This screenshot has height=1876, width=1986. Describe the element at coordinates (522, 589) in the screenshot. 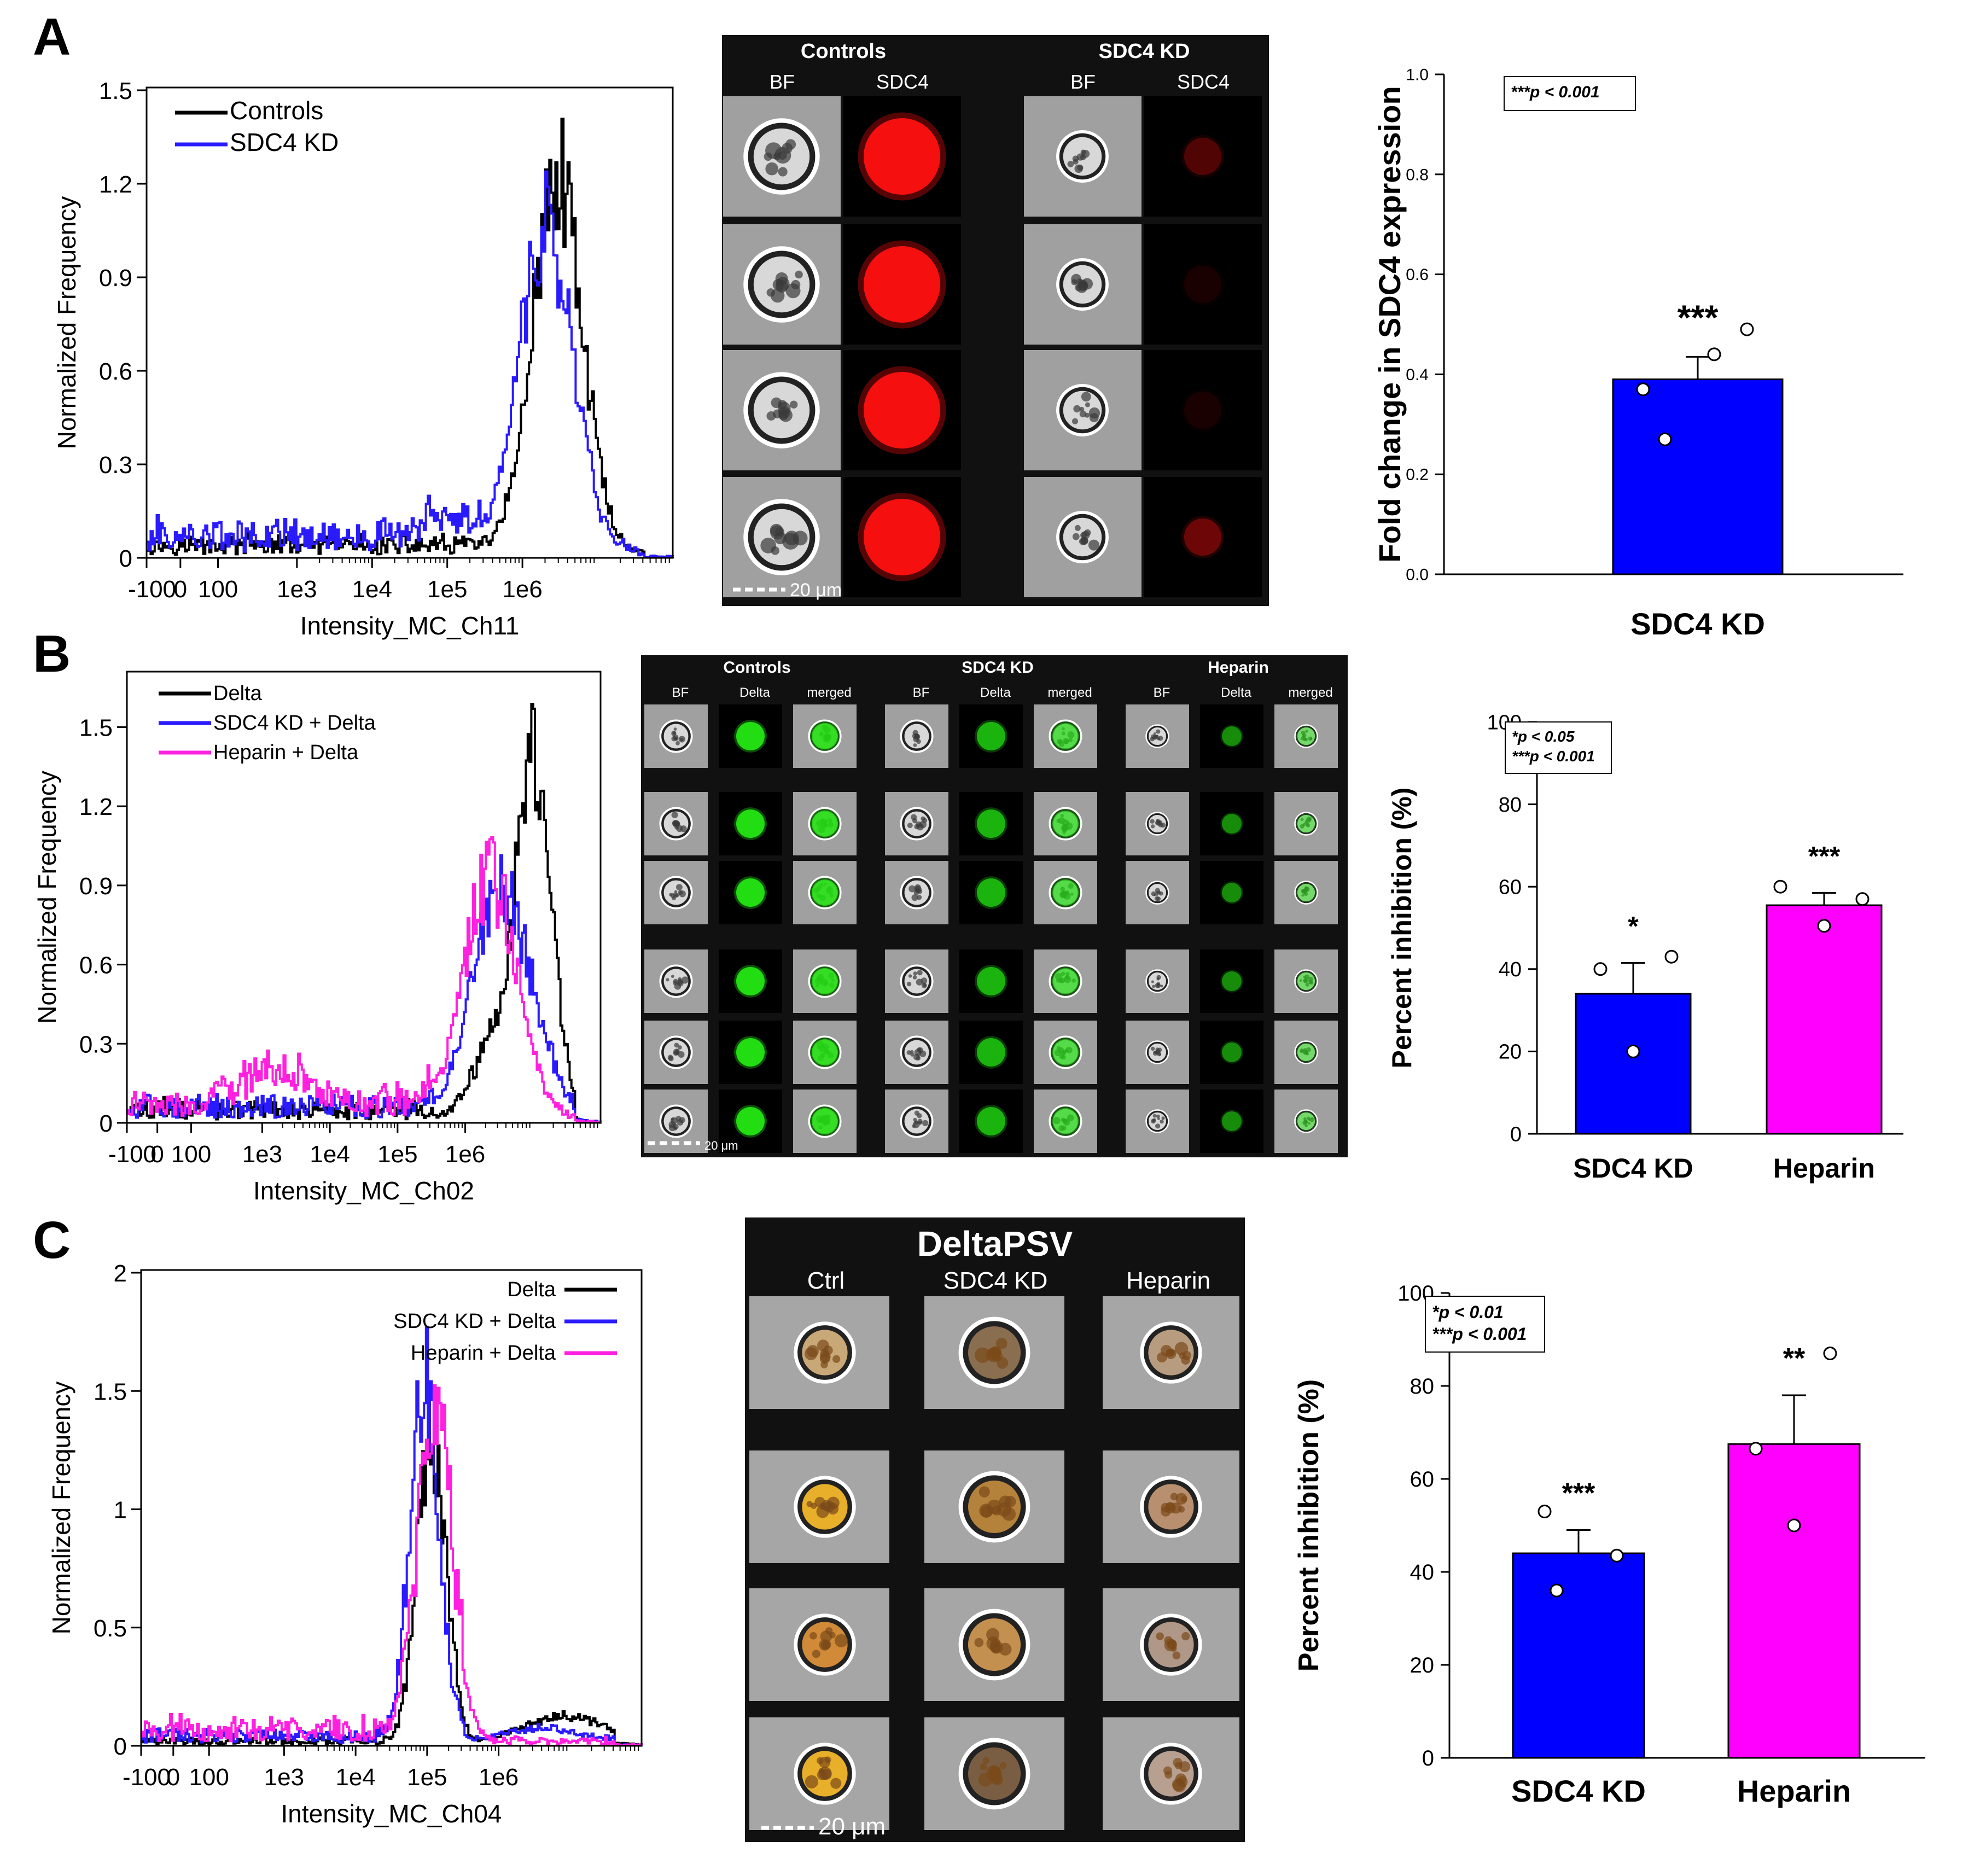

I see `x-tick-label: 1e6` at that location.